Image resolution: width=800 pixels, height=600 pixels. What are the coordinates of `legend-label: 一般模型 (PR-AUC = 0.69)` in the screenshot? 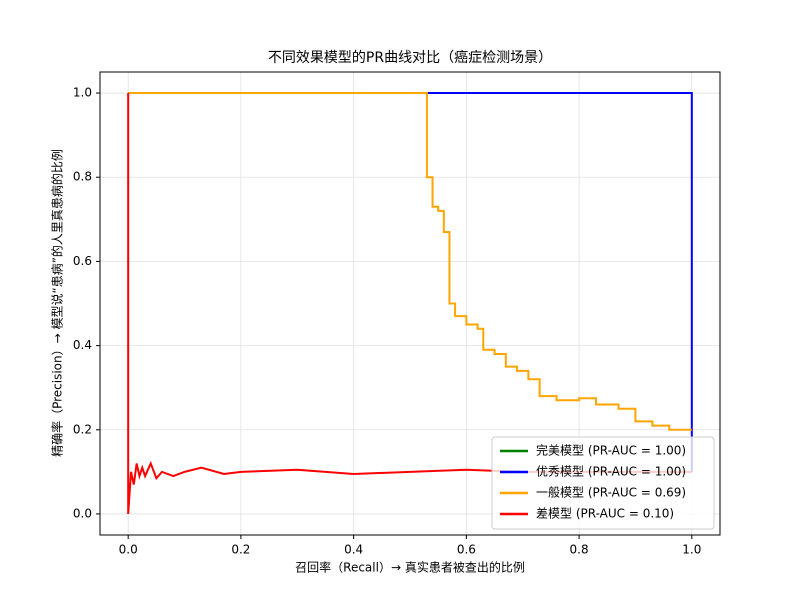 It's located at (611, 492).